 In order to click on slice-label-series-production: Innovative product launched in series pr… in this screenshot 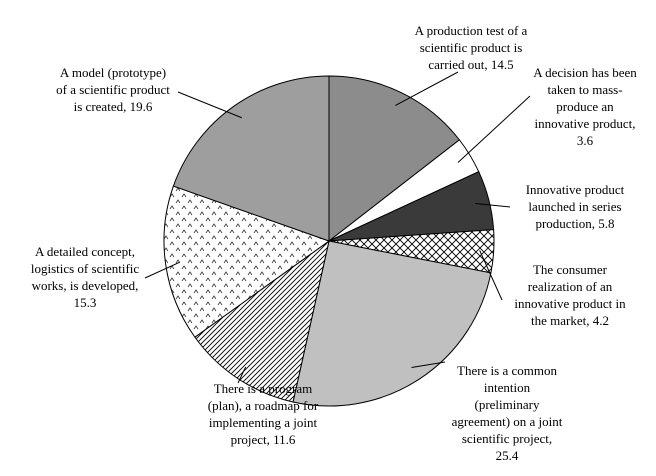, I will do `click(575, 206)`.